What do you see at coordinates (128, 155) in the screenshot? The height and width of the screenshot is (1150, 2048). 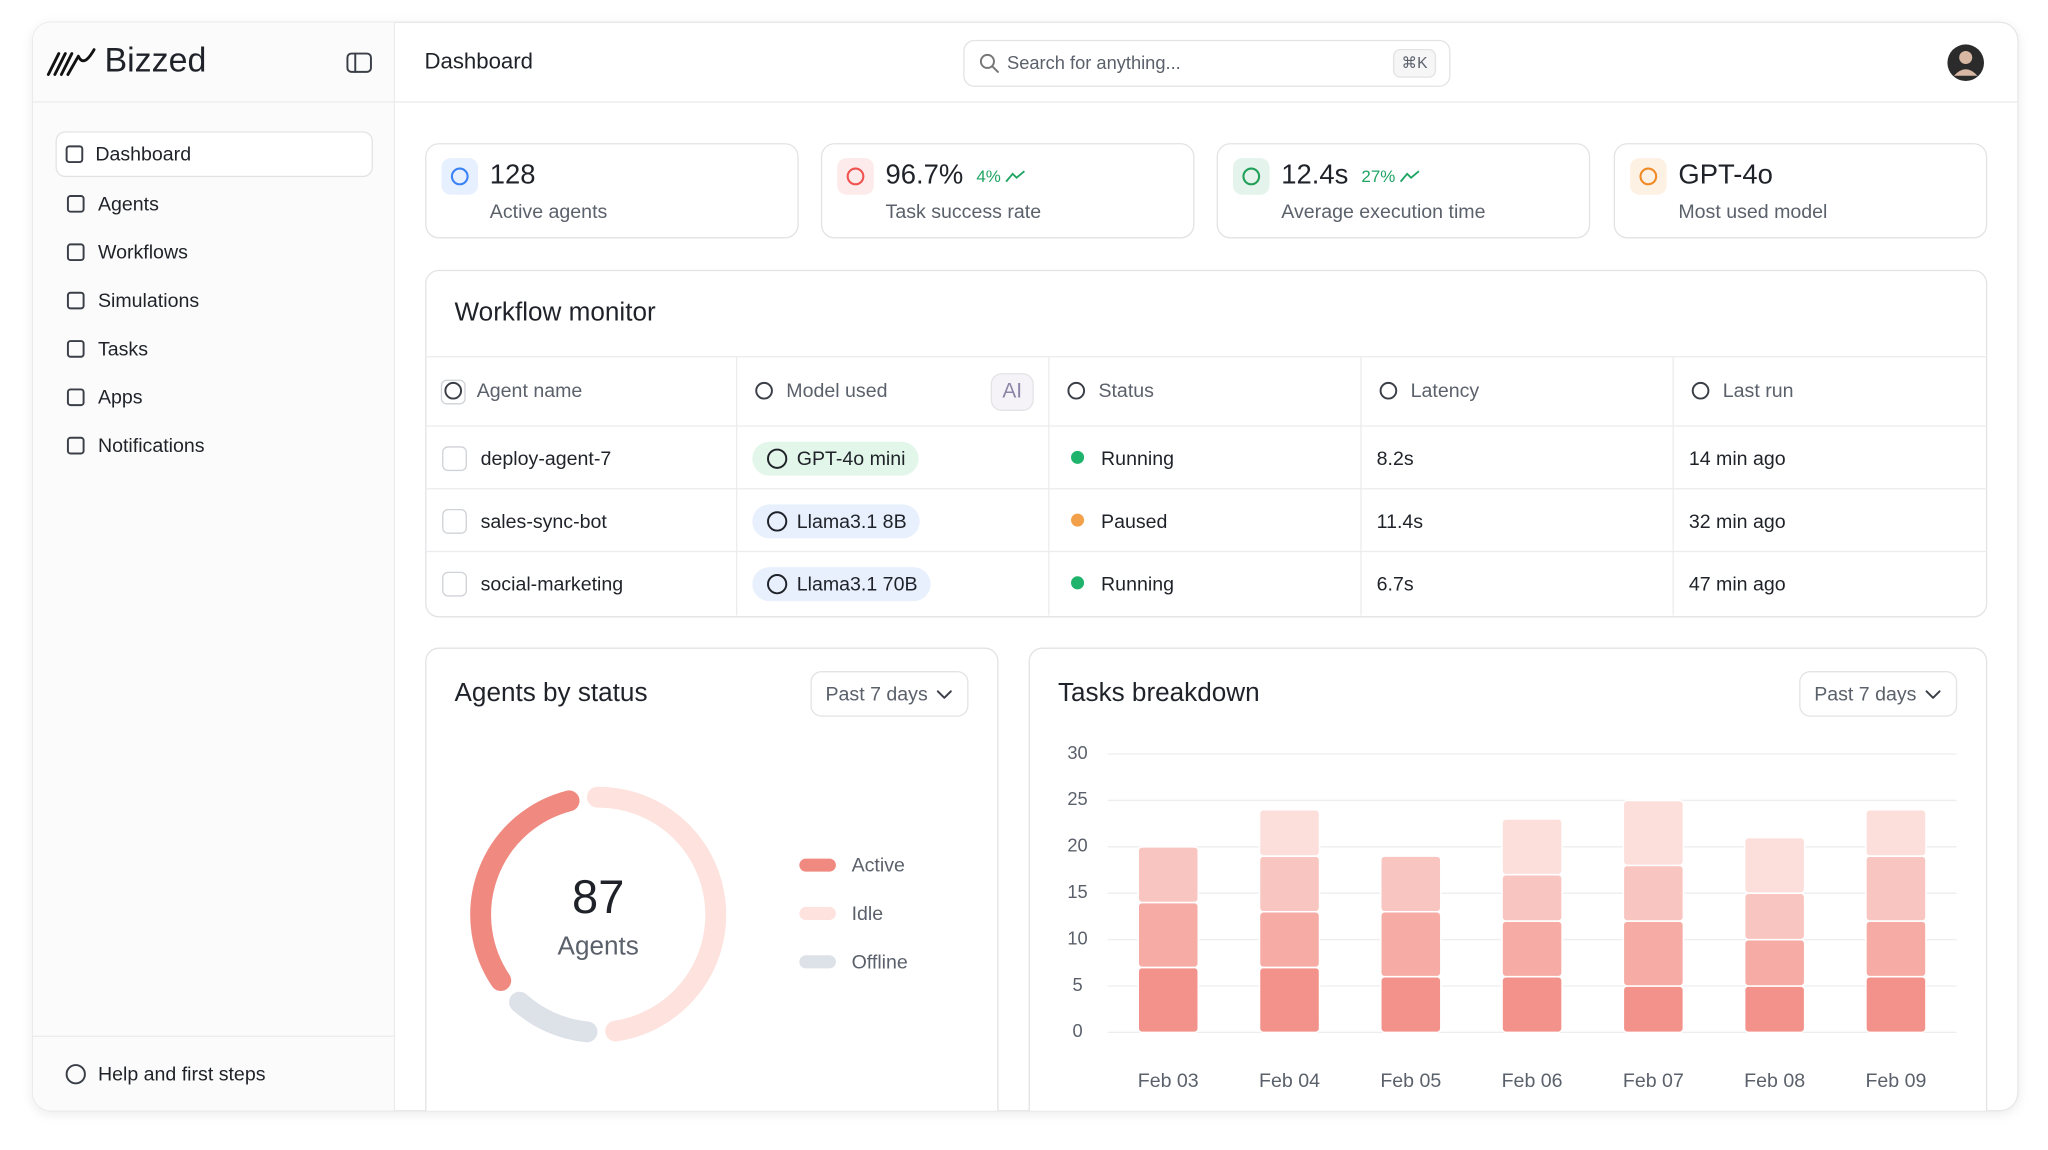 I see `nav-item: Dashboard` at bounding box center [128, 155].